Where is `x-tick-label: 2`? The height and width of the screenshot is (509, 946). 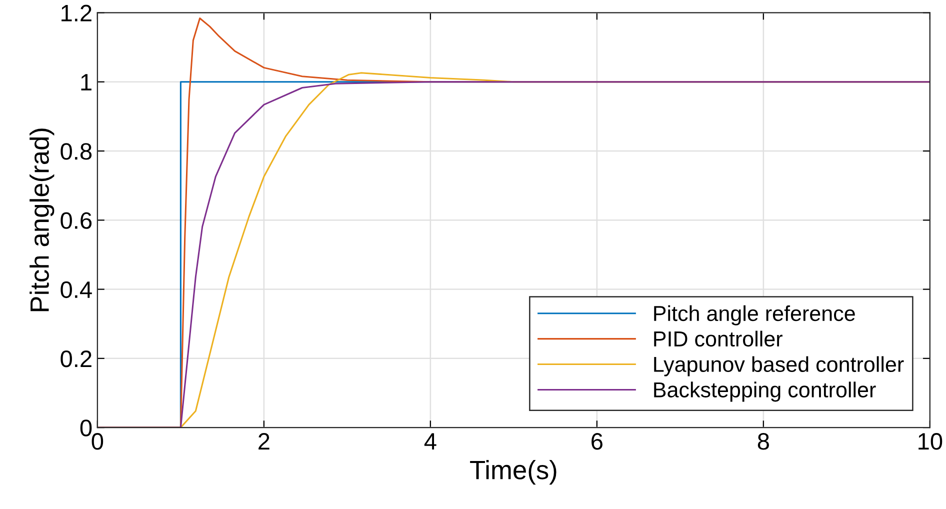 x-tick-label: 2 is located at coordinates (264, 441).